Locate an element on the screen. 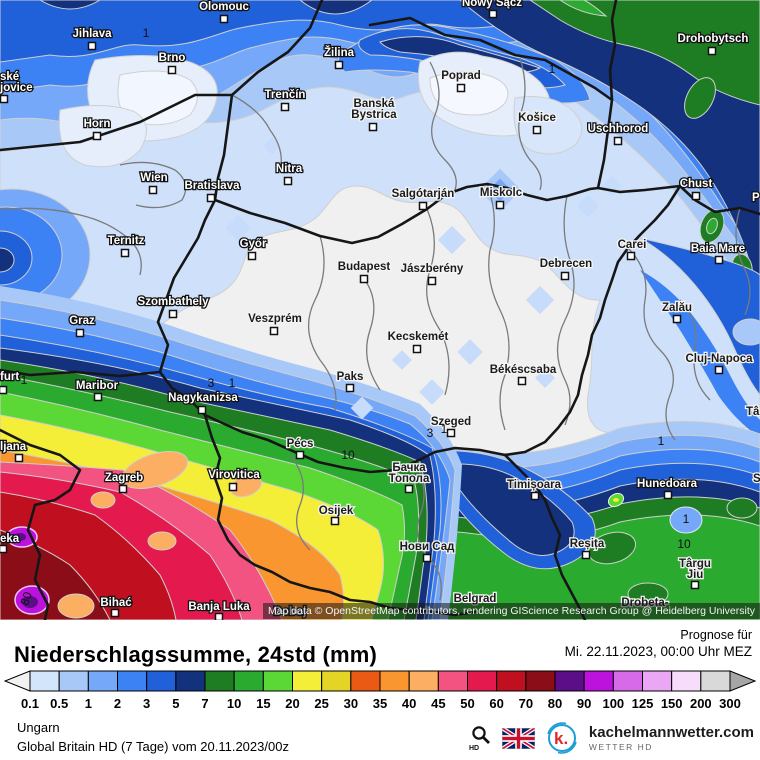 This screenshot has height=760, width=760. city-label: Топола is located at coordinates (409, 479).